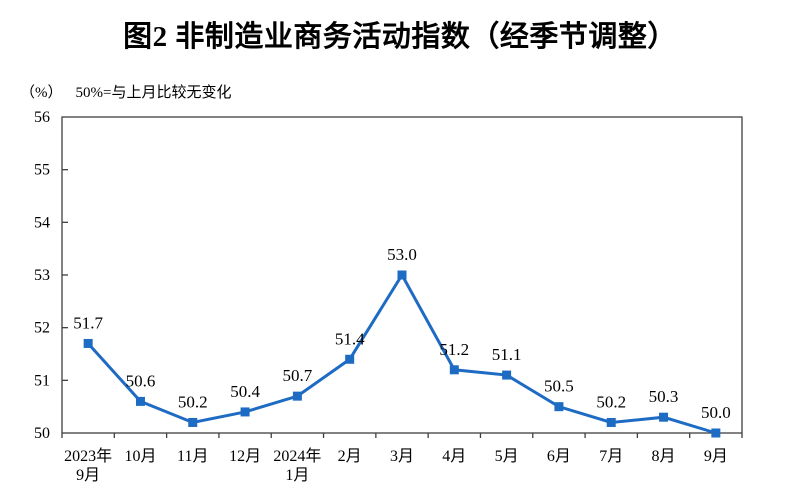 This screenshot has height=496, width=800. What do you see at coordinates (42, 433) in the screenshot?
I see `y-tick-label: 50` at bounding box center [42, 433].